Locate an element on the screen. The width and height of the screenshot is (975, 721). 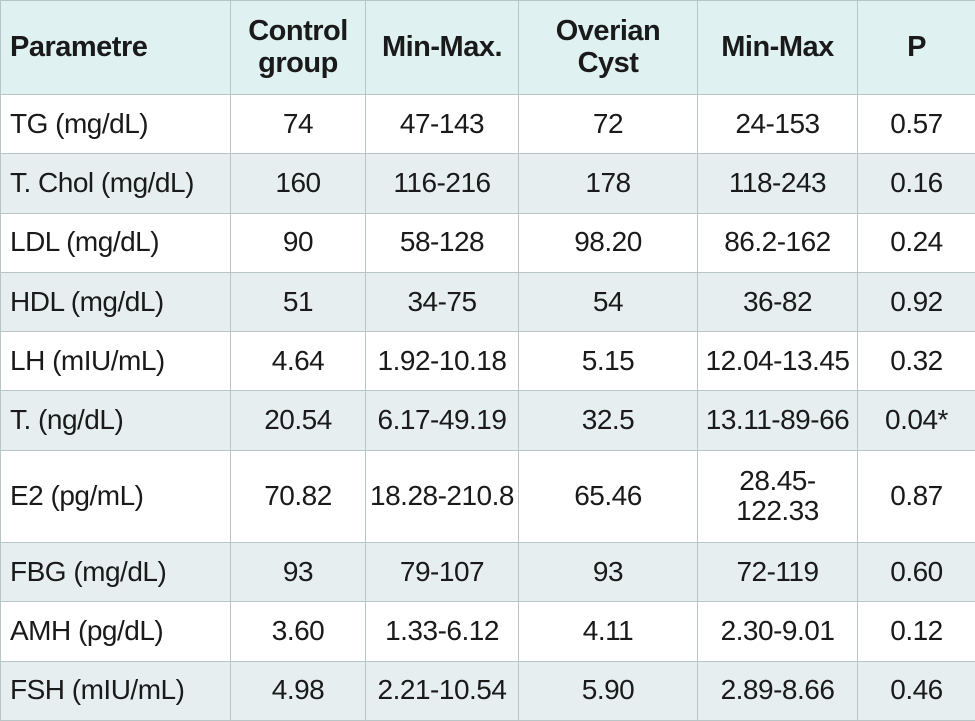
cell-parameter: LDL (mg/dL) is located at coordinates (115, 242).